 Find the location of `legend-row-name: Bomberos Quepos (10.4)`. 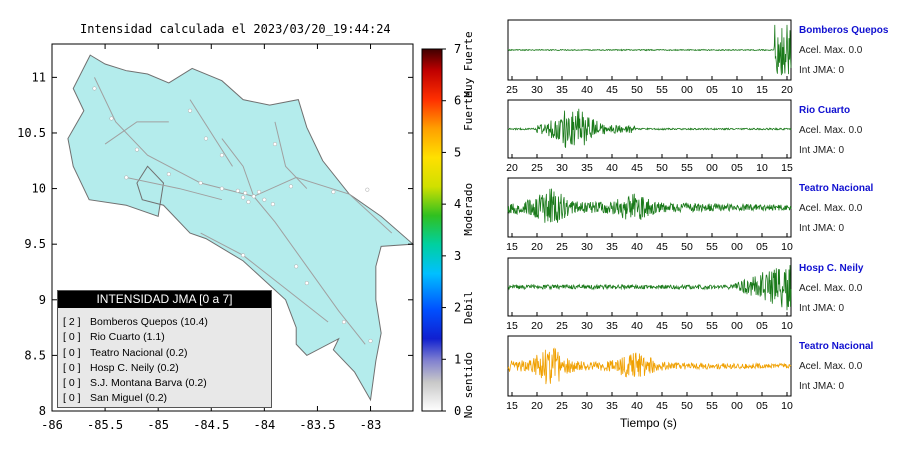

legend-row-name: Bomberos Quepos (10.4) is located at coordinates (149, 322).